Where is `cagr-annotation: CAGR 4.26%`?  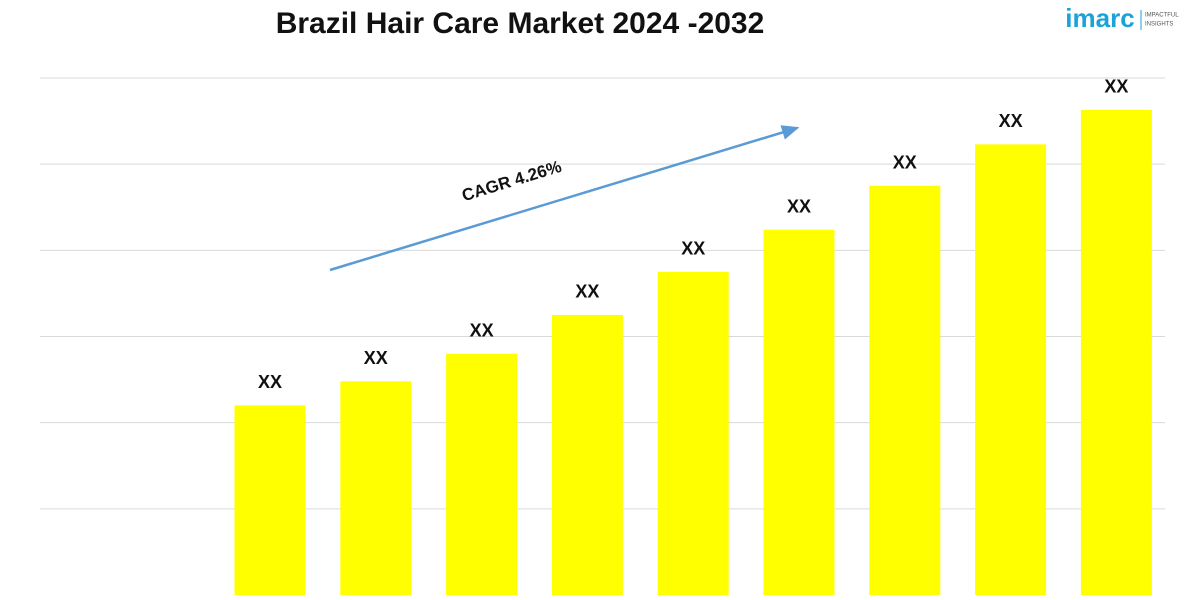 cagr-annotation: CAGR 4.26% is located at coordinates (564, 198).